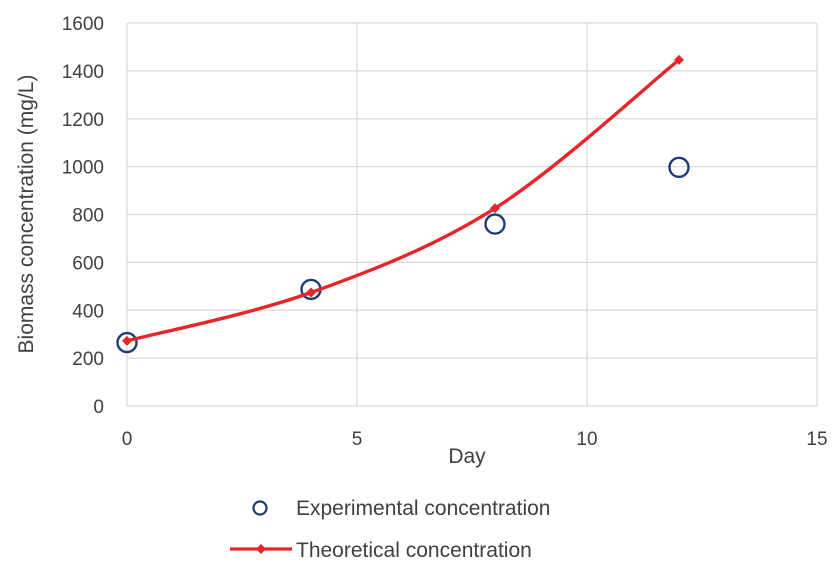  What do you see at coordinates (98, 407) in the screenshot?
I see `y-tick-label: 0` at bounding box center [98, 407].